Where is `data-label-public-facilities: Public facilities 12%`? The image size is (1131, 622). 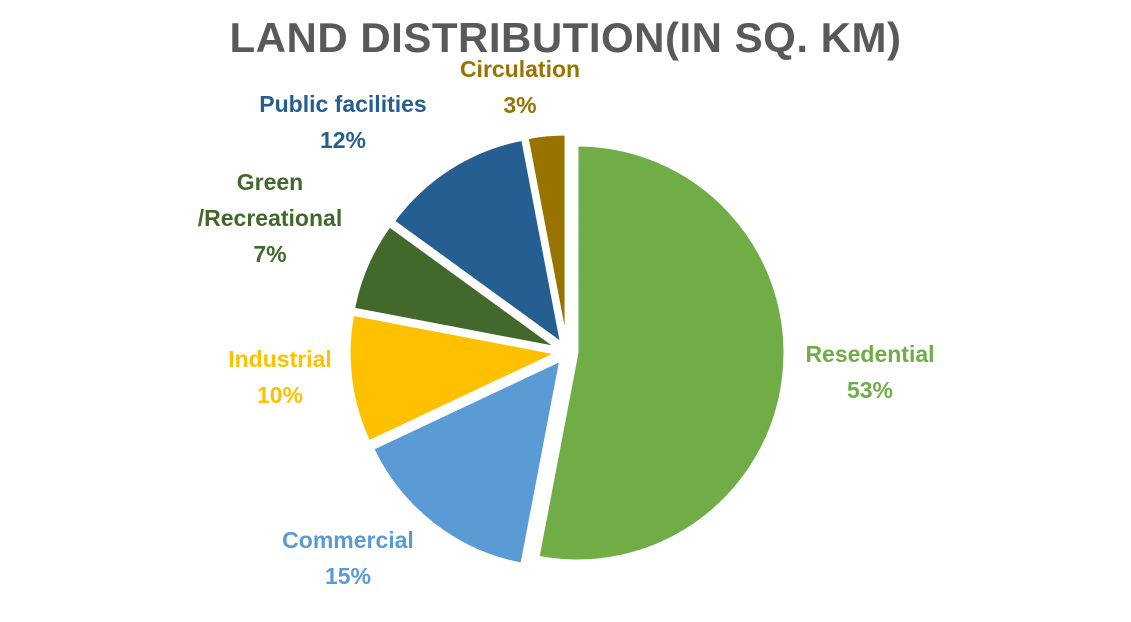 data-label-public-facilities: Public facilities 12% is located at coordinates (342, 122).